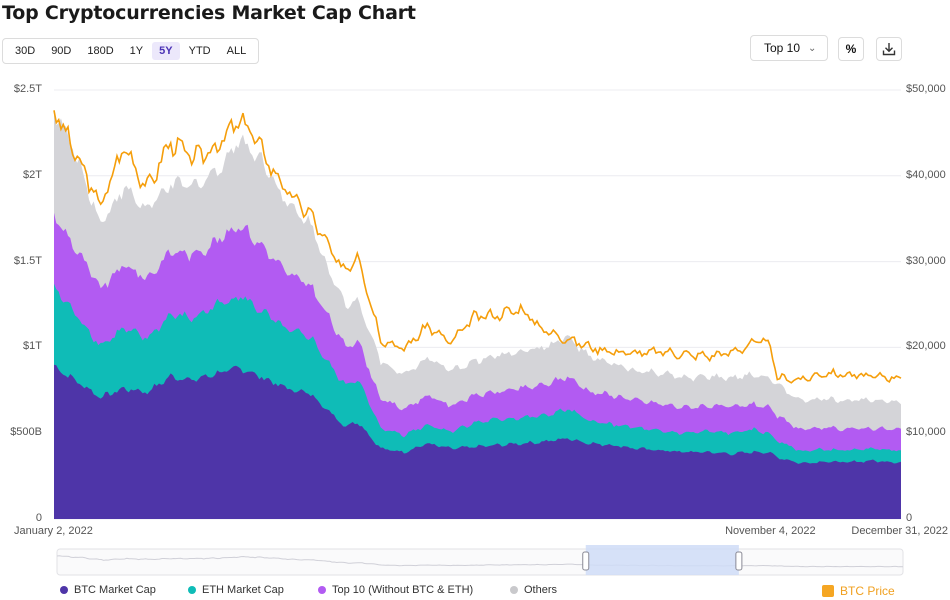 This screenshot has height=600, width=950. I want to click on navigator-handle-right, so click(739, 561).